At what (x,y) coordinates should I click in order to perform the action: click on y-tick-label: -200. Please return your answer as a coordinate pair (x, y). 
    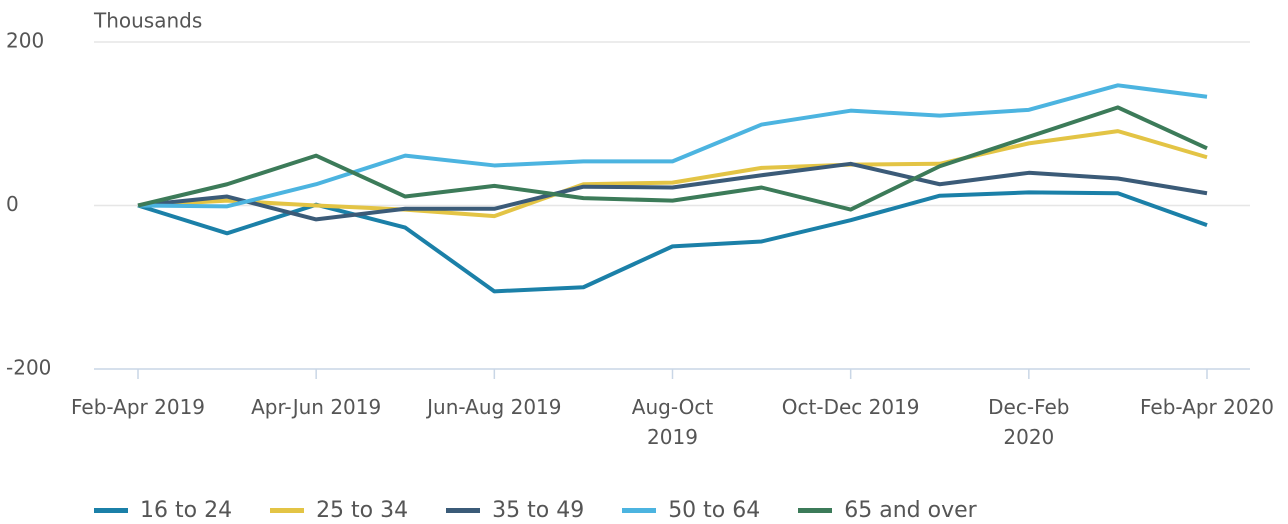
    Looking at the image, I should click on (28, 368).